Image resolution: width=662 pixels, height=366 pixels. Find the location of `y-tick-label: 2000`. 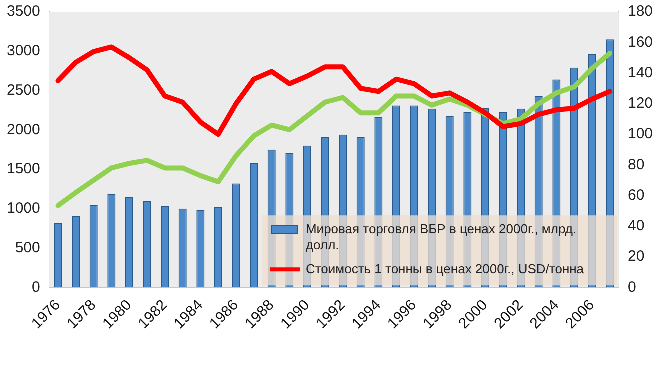

y-tick-label: 2000 is located at coordinates (23, 129).